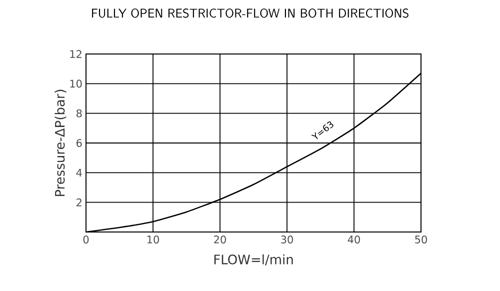 The image size is (500, 291). Describe the element at coordinates (86, 240) in the screenshot. I see `x-tick-label: 0` at that location.